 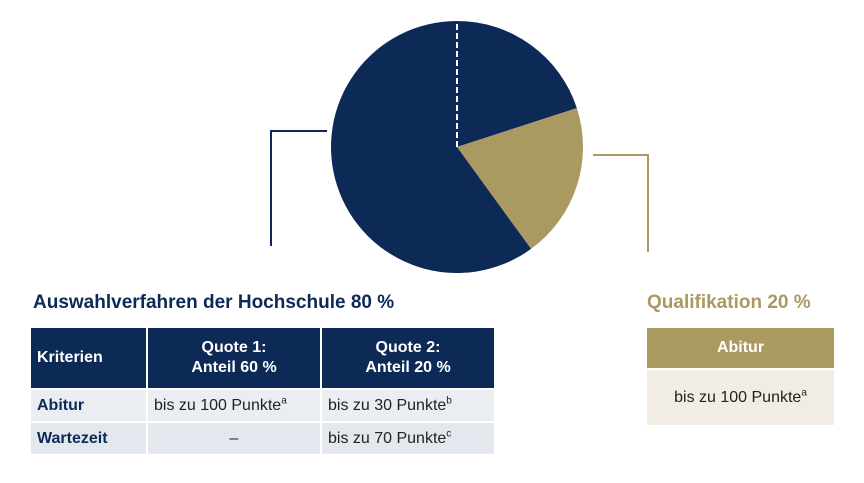 I want to click on qualification-value: bis zu 100 Punktea, so click(x=740, y=397).